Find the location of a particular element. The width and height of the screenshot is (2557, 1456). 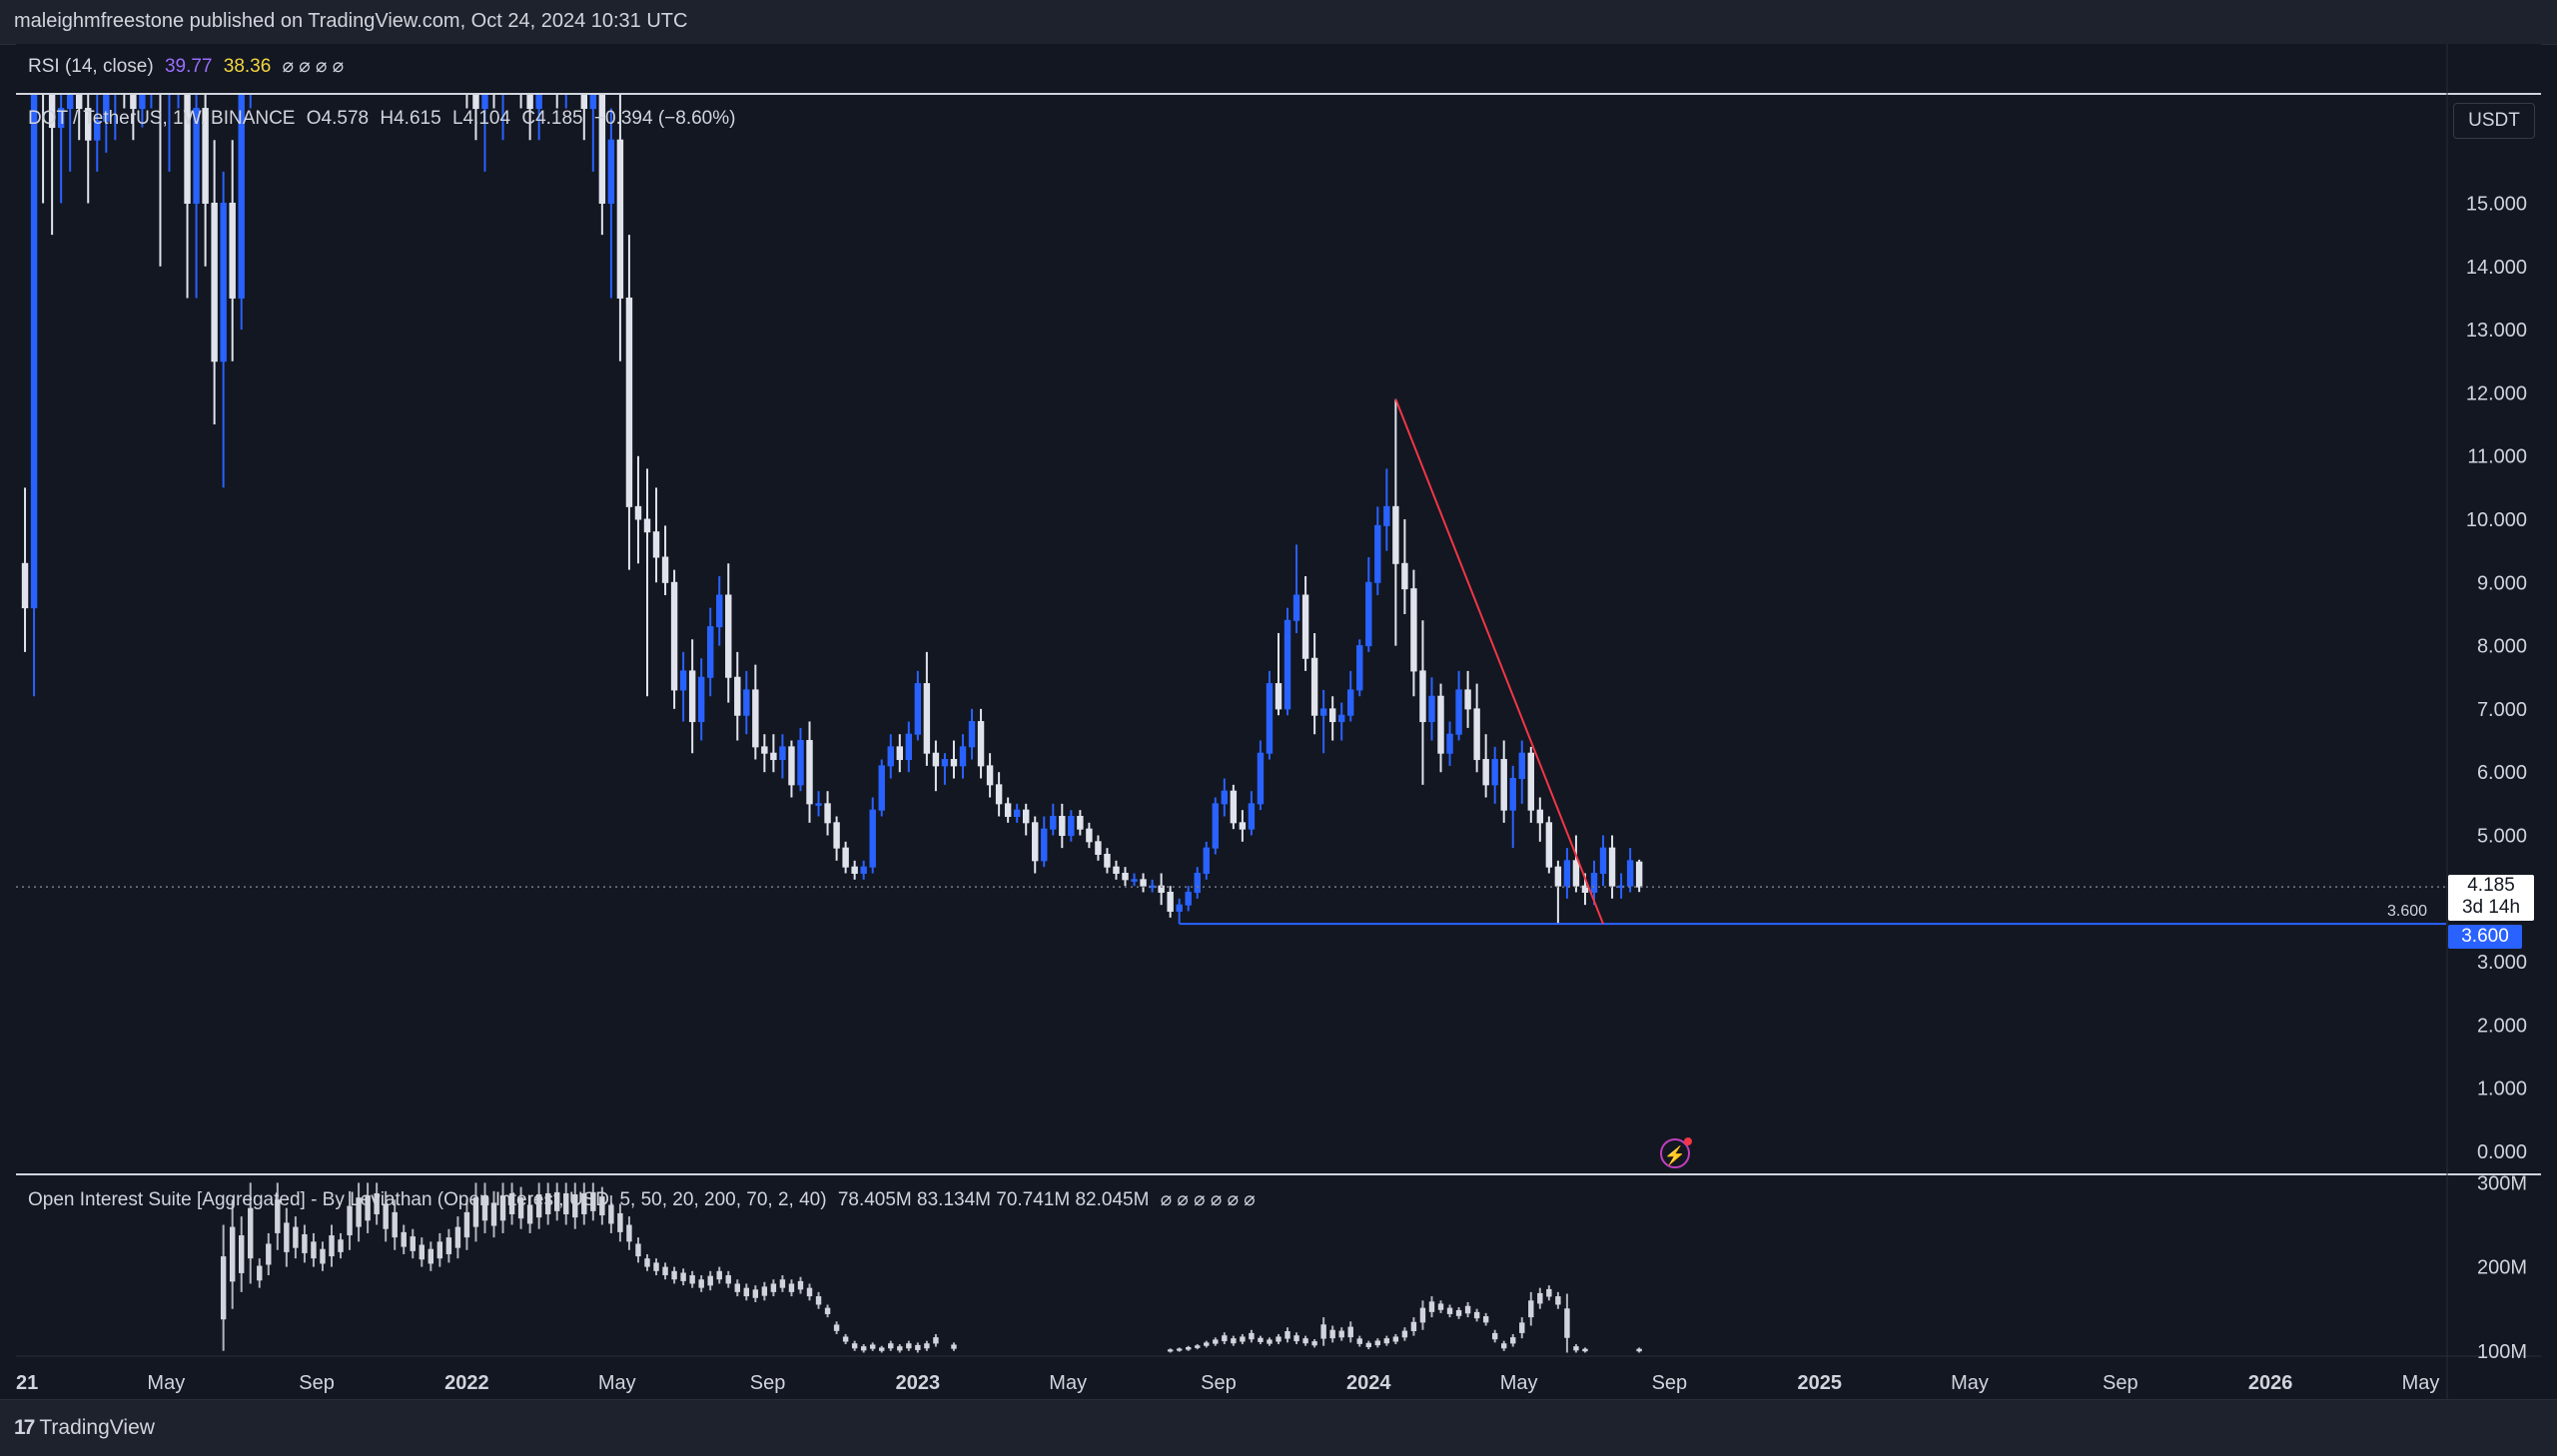

change-value: −0.394 (−8.60%) is located at coordinates (664, 119).